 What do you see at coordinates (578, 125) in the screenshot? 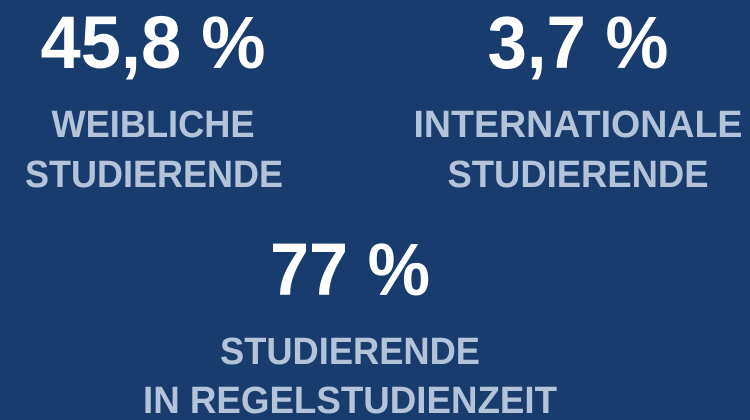
I see `stat-label: INTERNATIONALE` at bounding box center [578, 125].